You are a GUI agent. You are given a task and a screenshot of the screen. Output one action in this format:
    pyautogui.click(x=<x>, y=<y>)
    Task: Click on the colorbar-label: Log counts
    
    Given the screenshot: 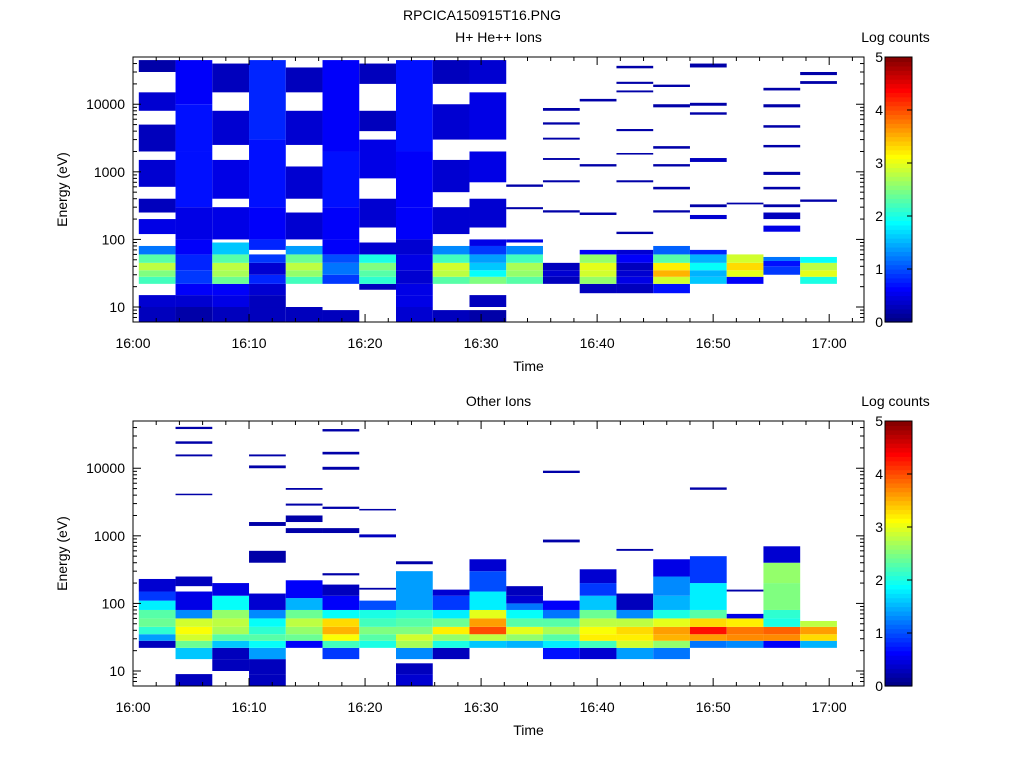 What is the action you would take?
    pyautogui.click(x=895, y=401)
    